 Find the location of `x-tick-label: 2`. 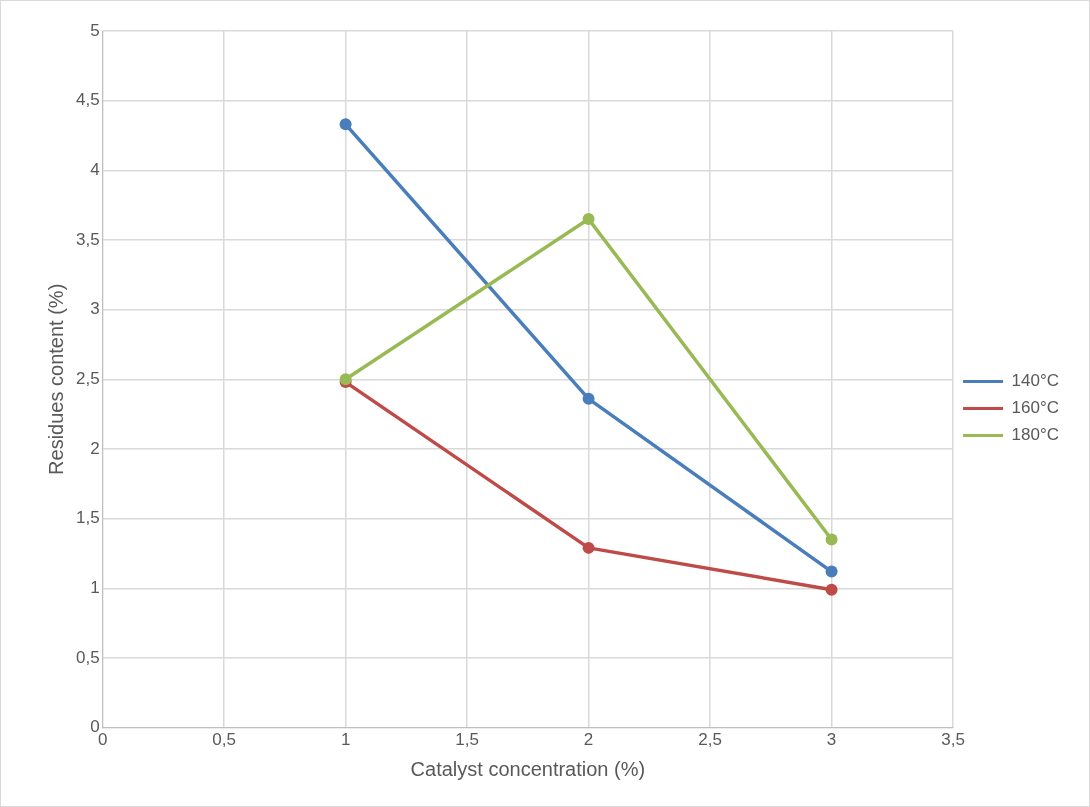

x-tick-label: 2 is located at coordinates (588, 740).